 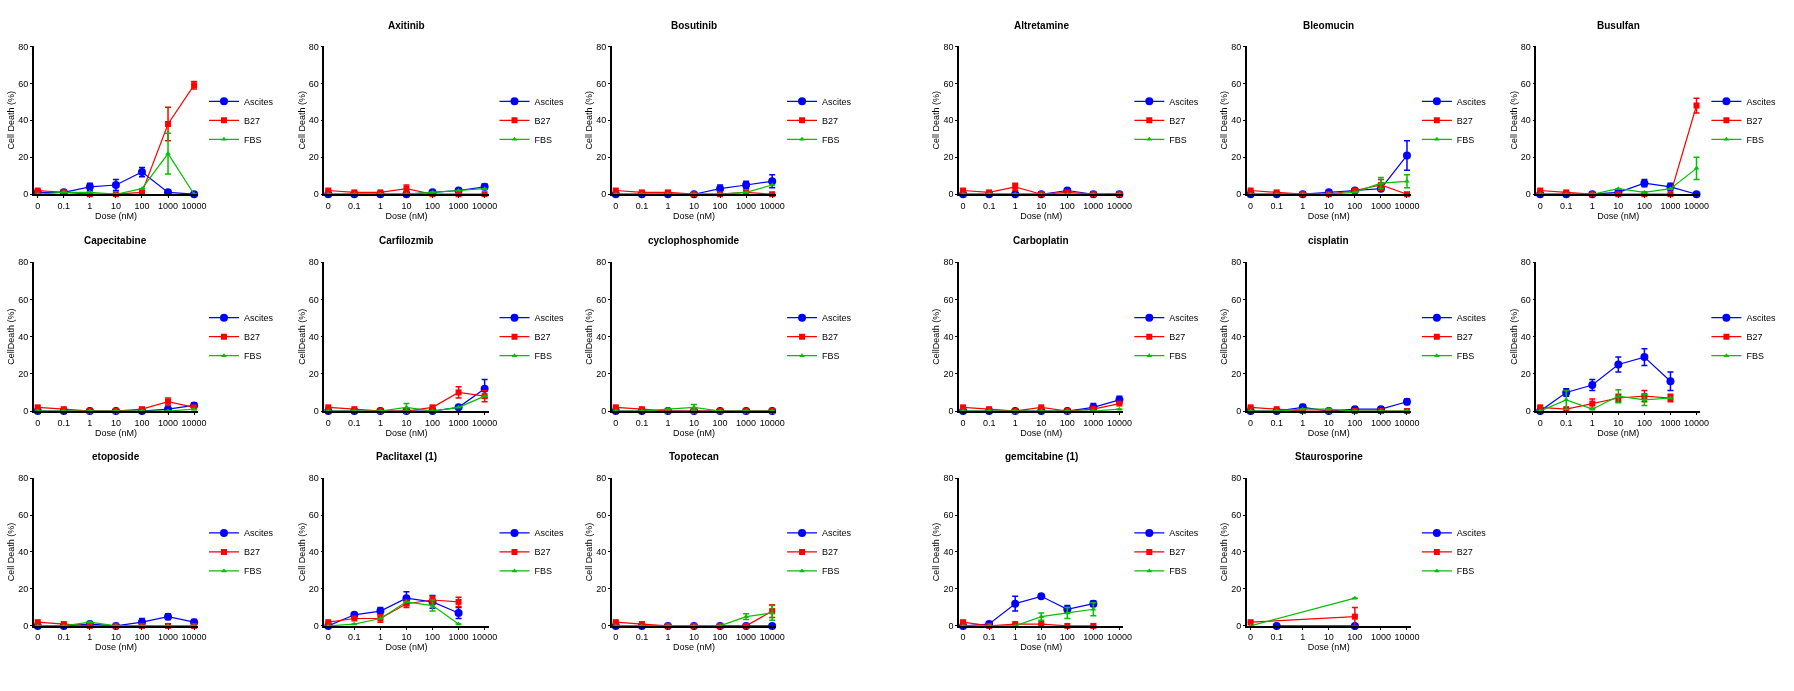 What do you see at coordinates (406, 240) in the screenshot?
I see `chart-title: Carfilozmib` at bounding box center [406, 240].